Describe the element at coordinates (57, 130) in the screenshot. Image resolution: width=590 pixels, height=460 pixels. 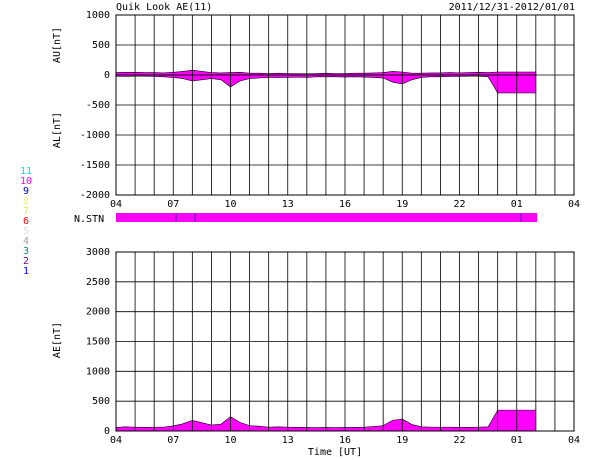
I see `y-axis-label: AL[nT]` at that location.